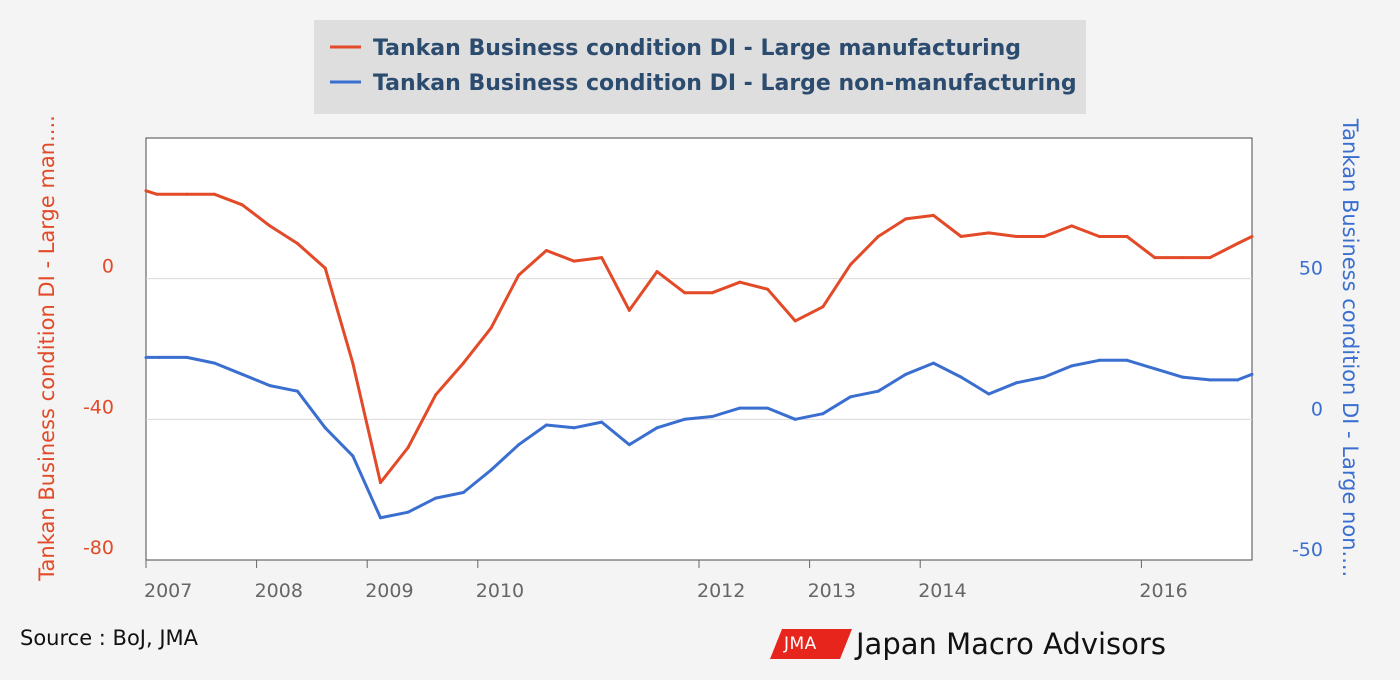 The height and width of the screenshot is (680, 1400). Describe the element at coordinates (1311, 269) in the screenshot. I see `right-tick-label-0: 50` at that location.